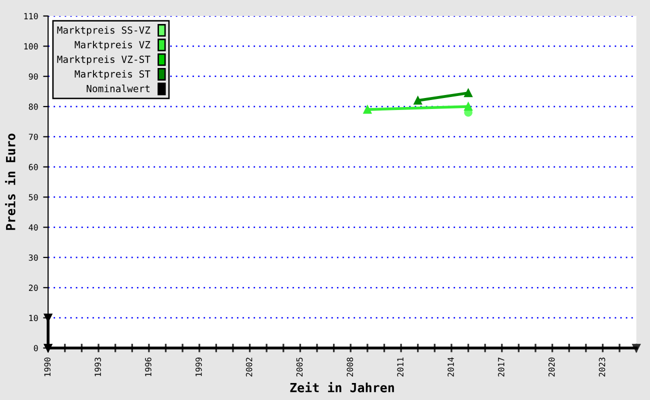 The height and width of the screenshot is (400, 650). I want to click on x-tick-label: 1993, so click(97, 367).